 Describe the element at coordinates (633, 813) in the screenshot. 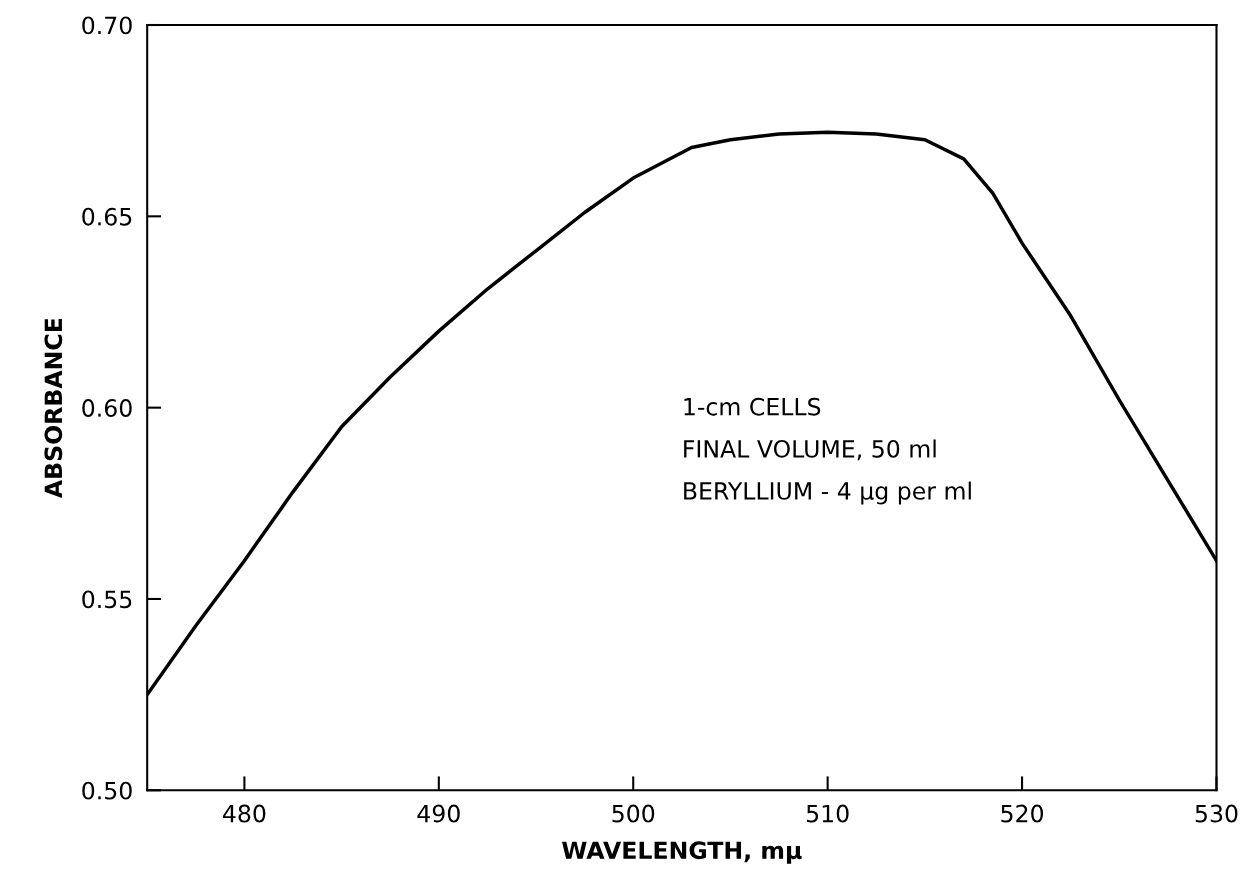

I see `x-tick-label: 500` at that location.